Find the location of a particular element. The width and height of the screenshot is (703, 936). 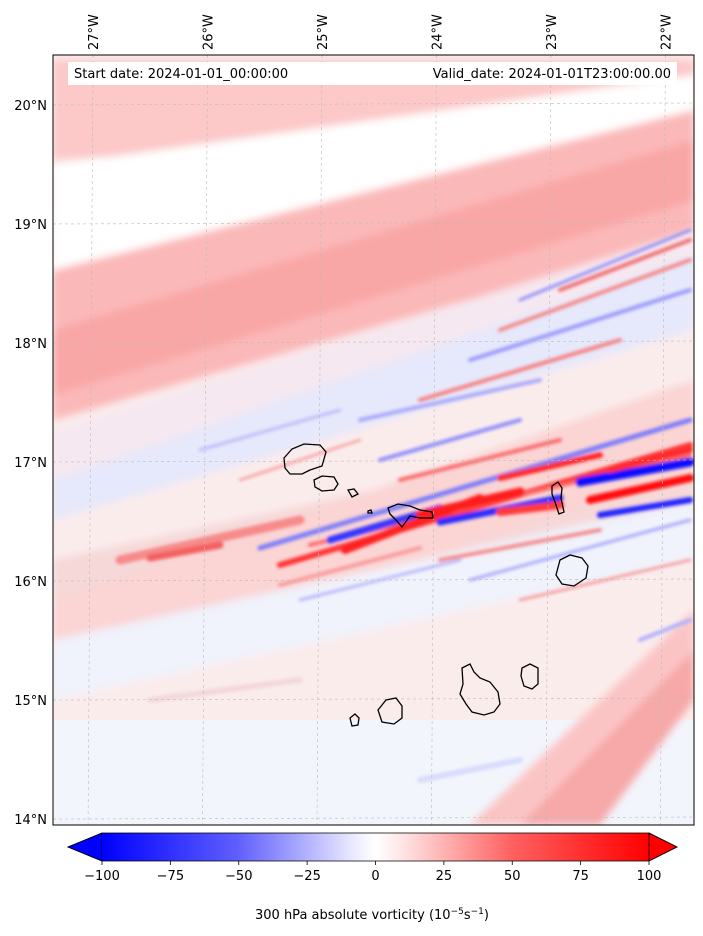

header-box is located at coordinates (372, 73).